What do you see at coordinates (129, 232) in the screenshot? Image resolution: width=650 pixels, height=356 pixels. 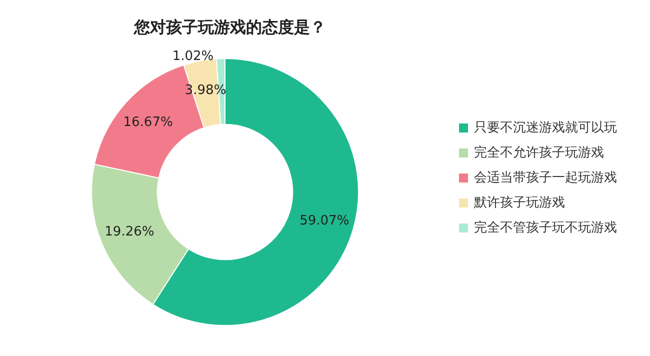 I see `data-label: 19.26%` at bounding box center [129, 232].